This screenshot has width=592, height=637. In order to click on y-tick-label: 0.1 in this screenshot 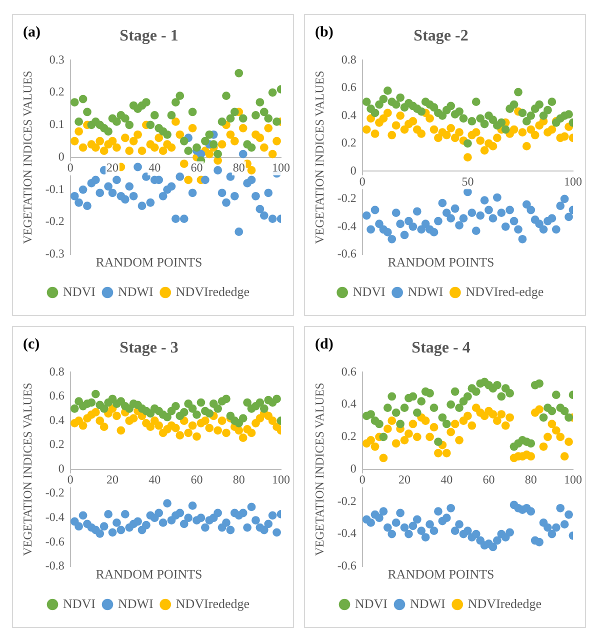, I will do `click(56, 124)`.